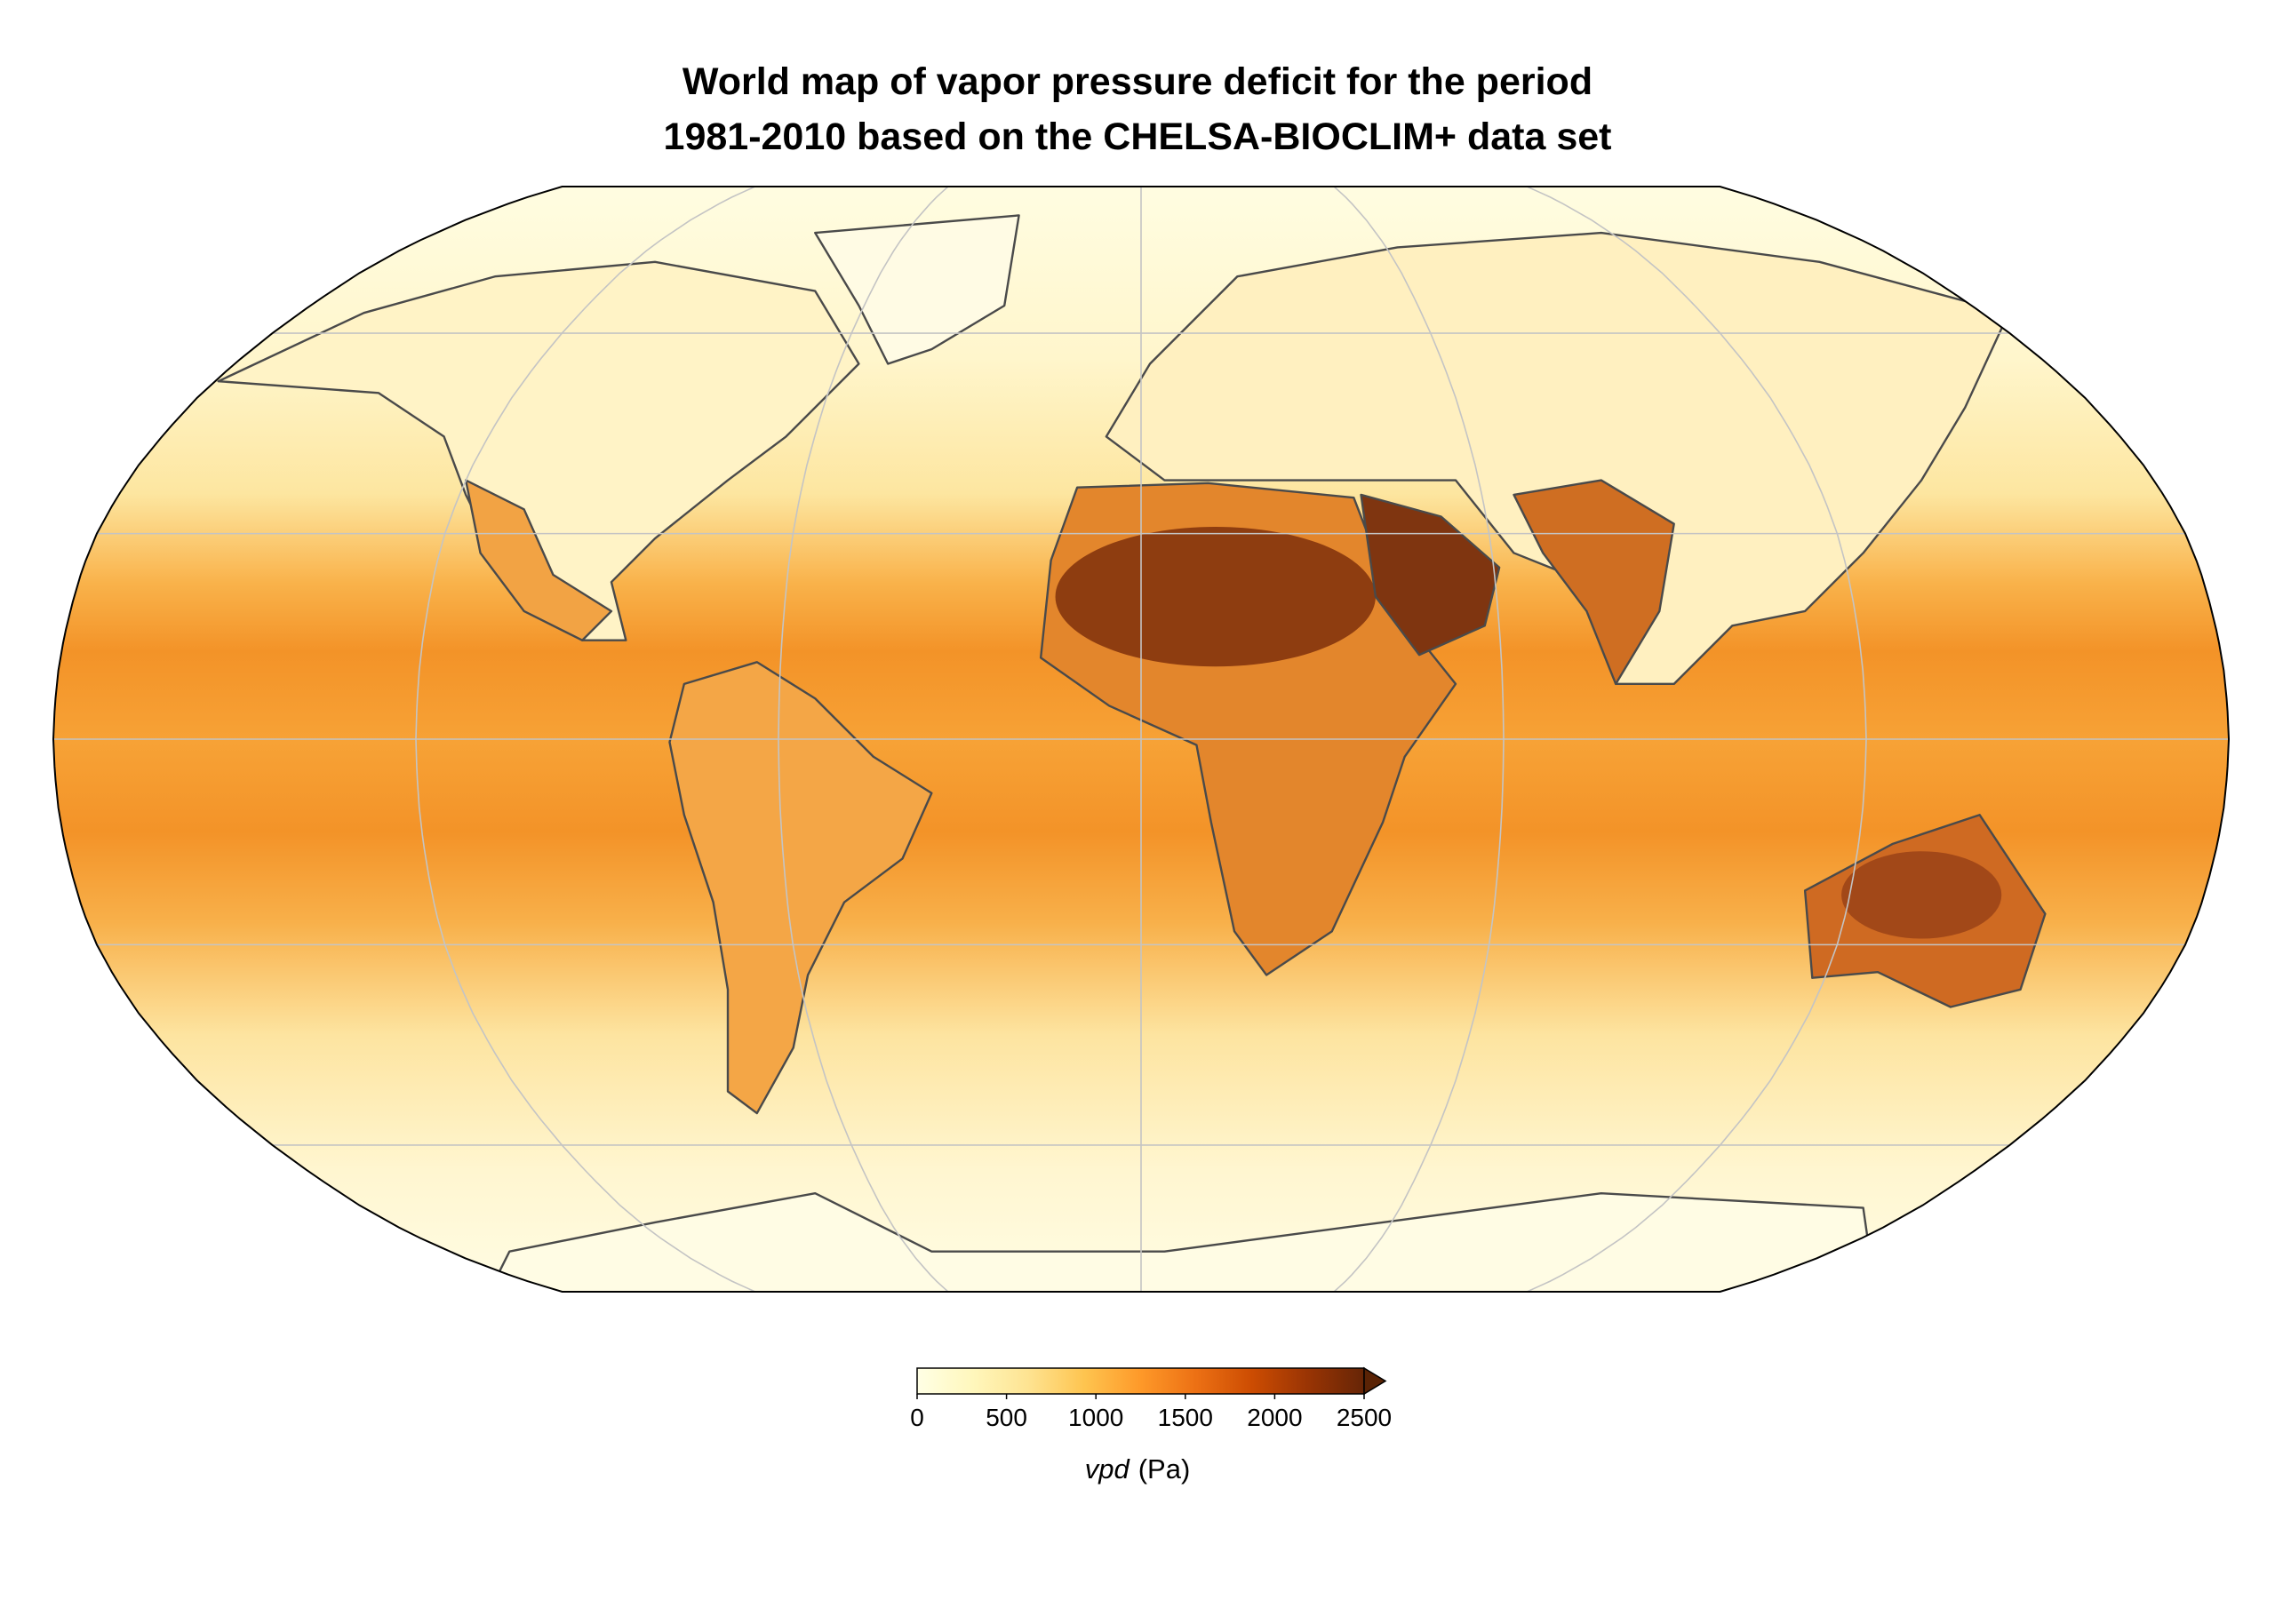 The height and width of the screenshot is (1624, 2275). Describe the element at coordinates (1007, 1417) in the screenshot. I see `colorbar-tick-label: 500` at that location.